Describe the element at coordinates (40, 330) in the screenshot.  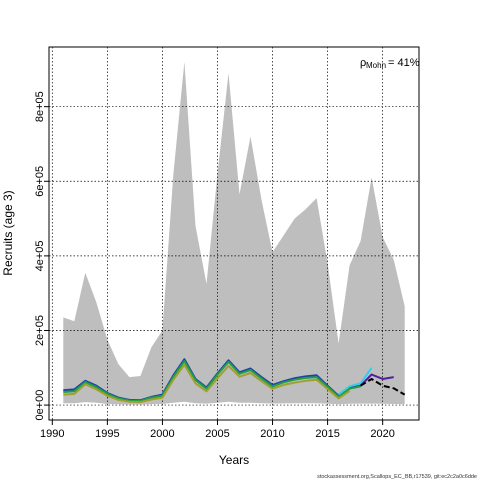
I see `y-tick-label: 2e+05` at that location.